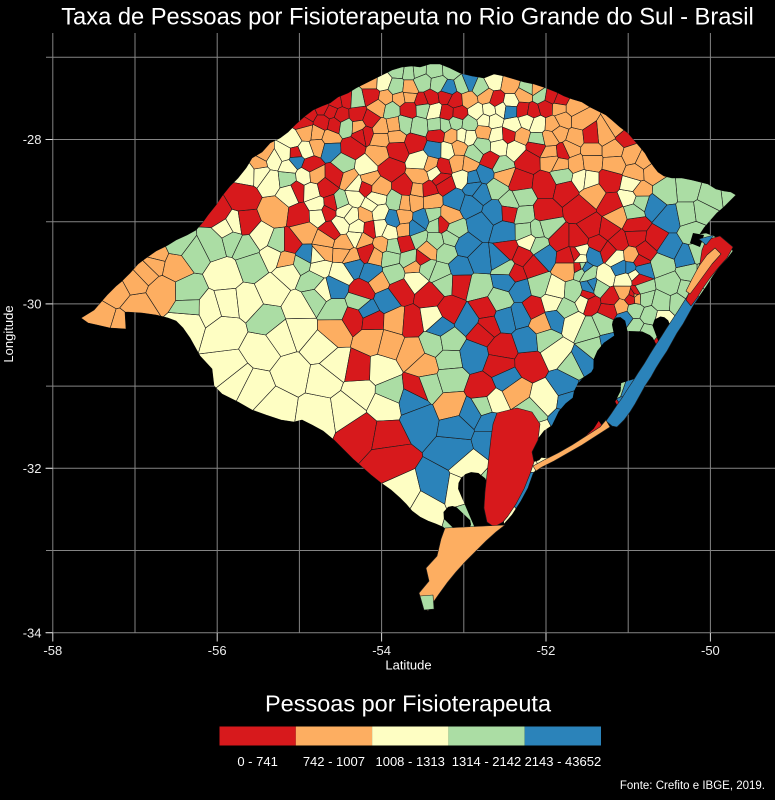 The image size is (775, 800). I want to click on svg-text: -30, so click(32, 304).